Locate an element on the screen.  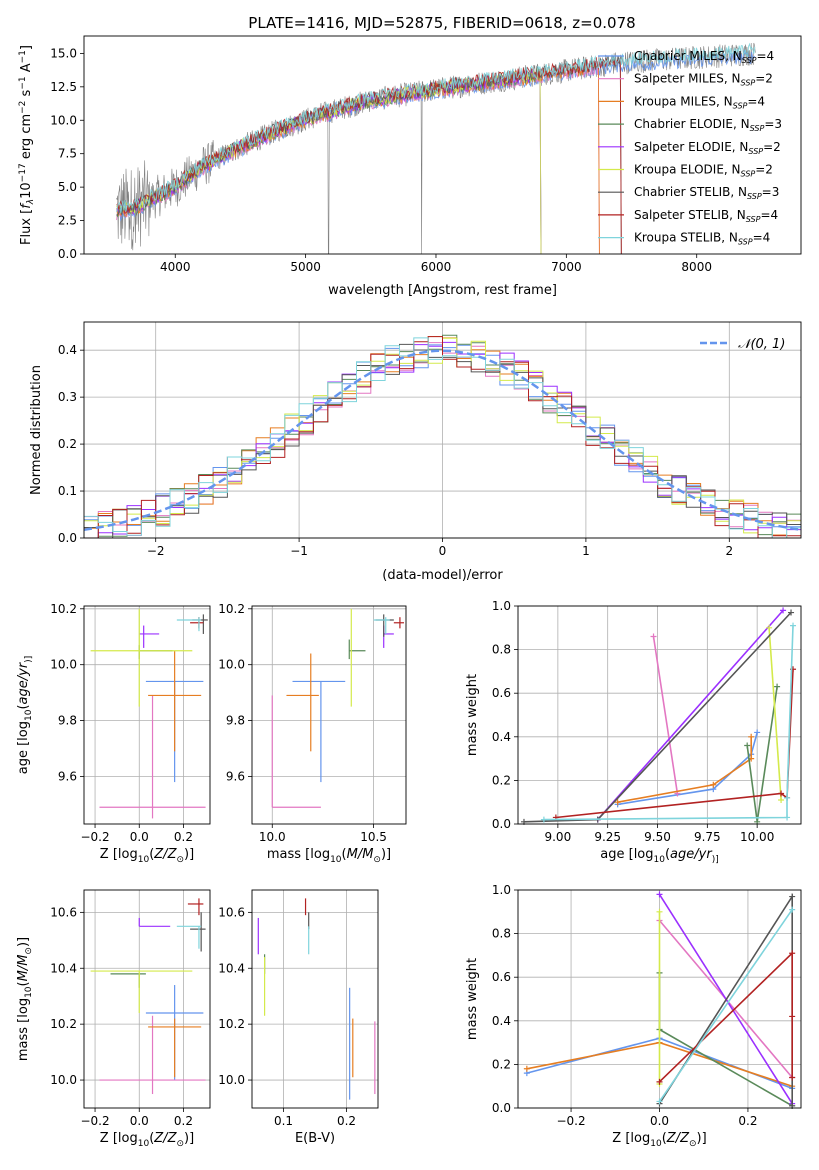
x-axis-label: mass [log10(M/M⊙)] is located at coordinates (329, 856).